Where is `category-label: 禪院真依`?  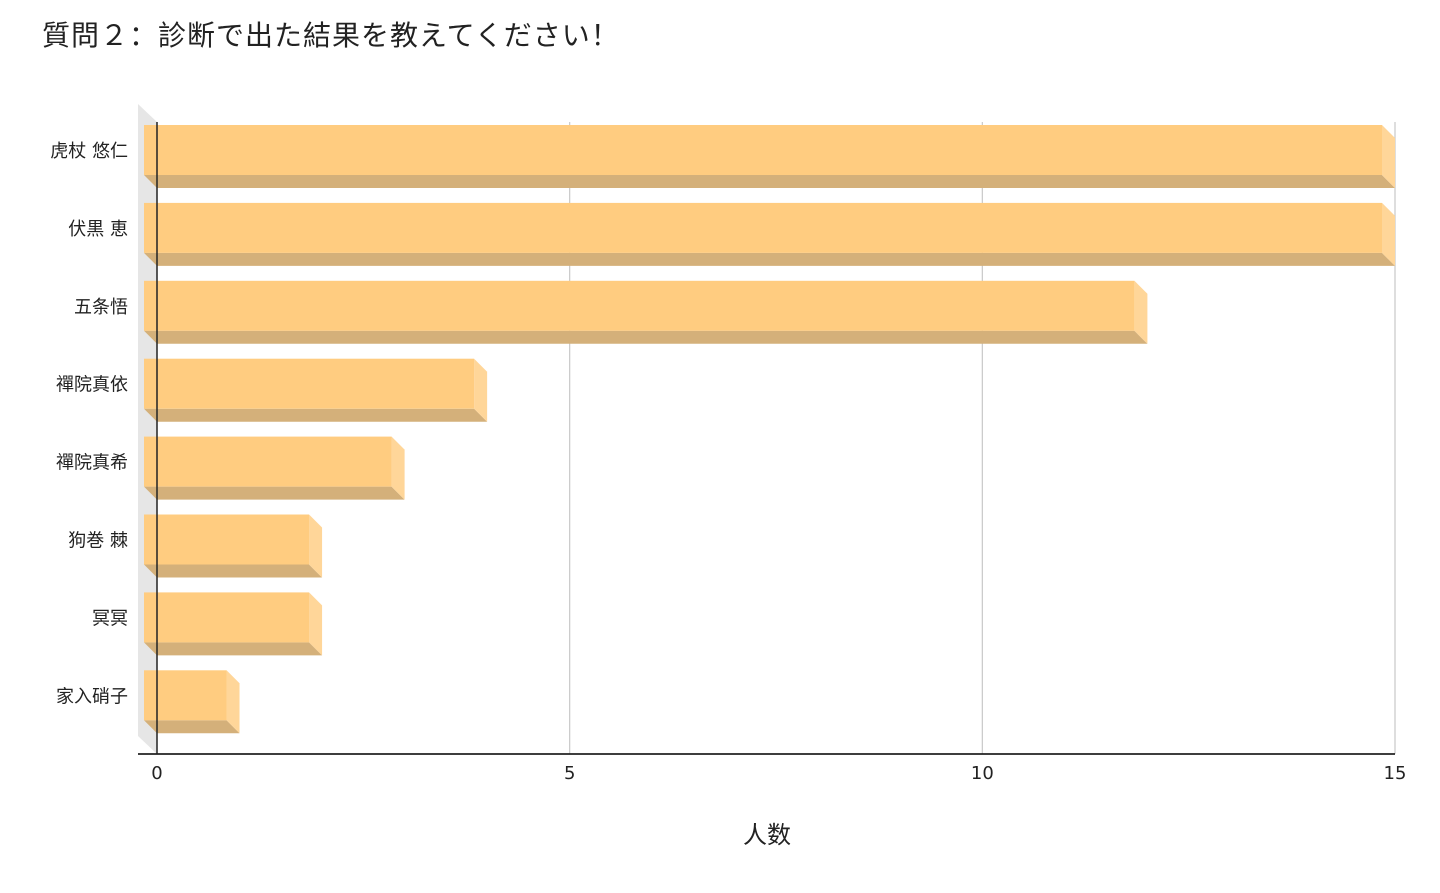
category-label: 禪院真依 is located at coordinates (92, 385).